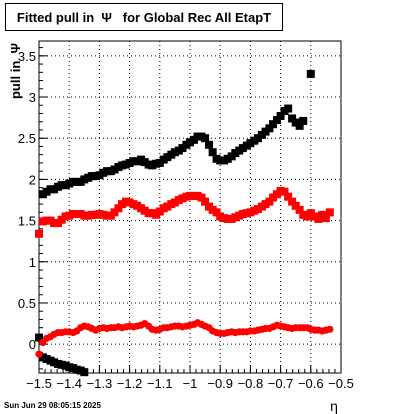 This screenshot has width=400, height=414. What do you see at coordinates (130, 383) in the screenshot?
I see `x-tick-label: −1.2` at bounding box center [130, 383].